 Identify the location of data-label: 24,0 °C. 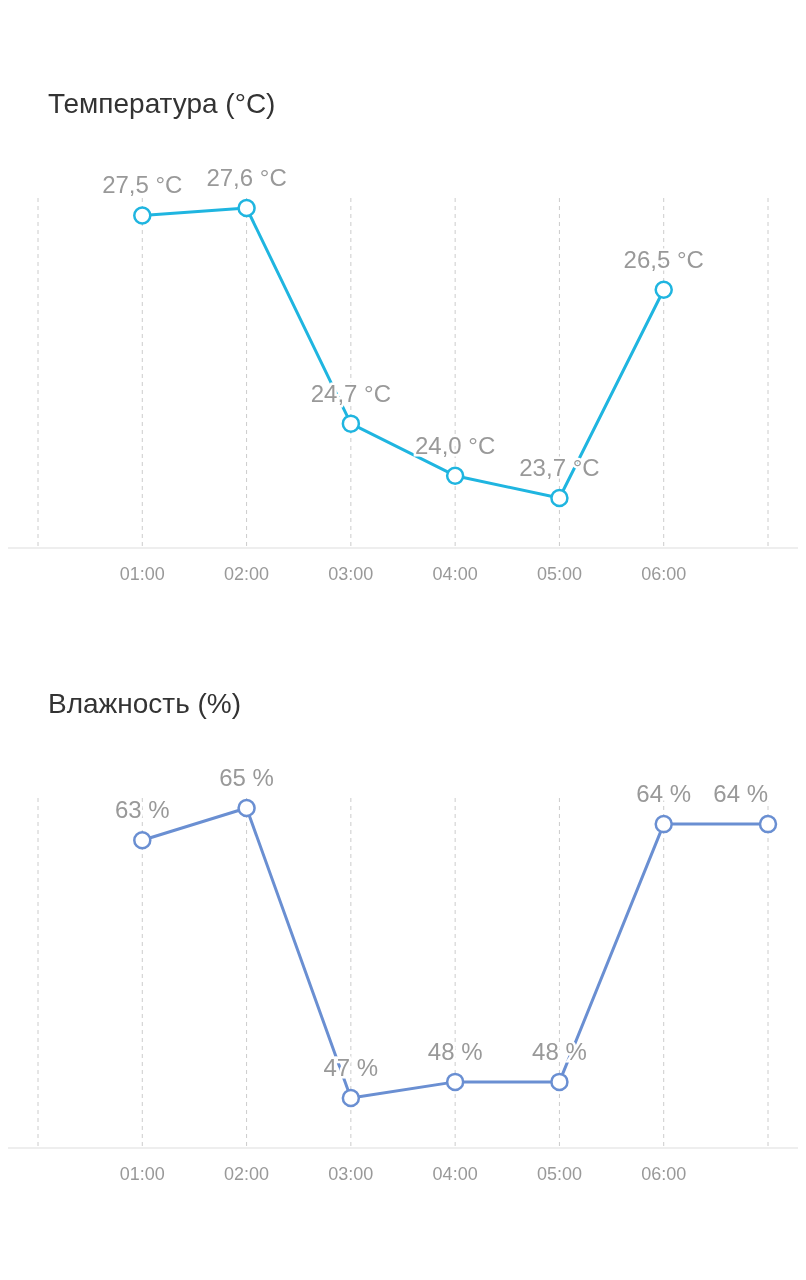
(455, 445).